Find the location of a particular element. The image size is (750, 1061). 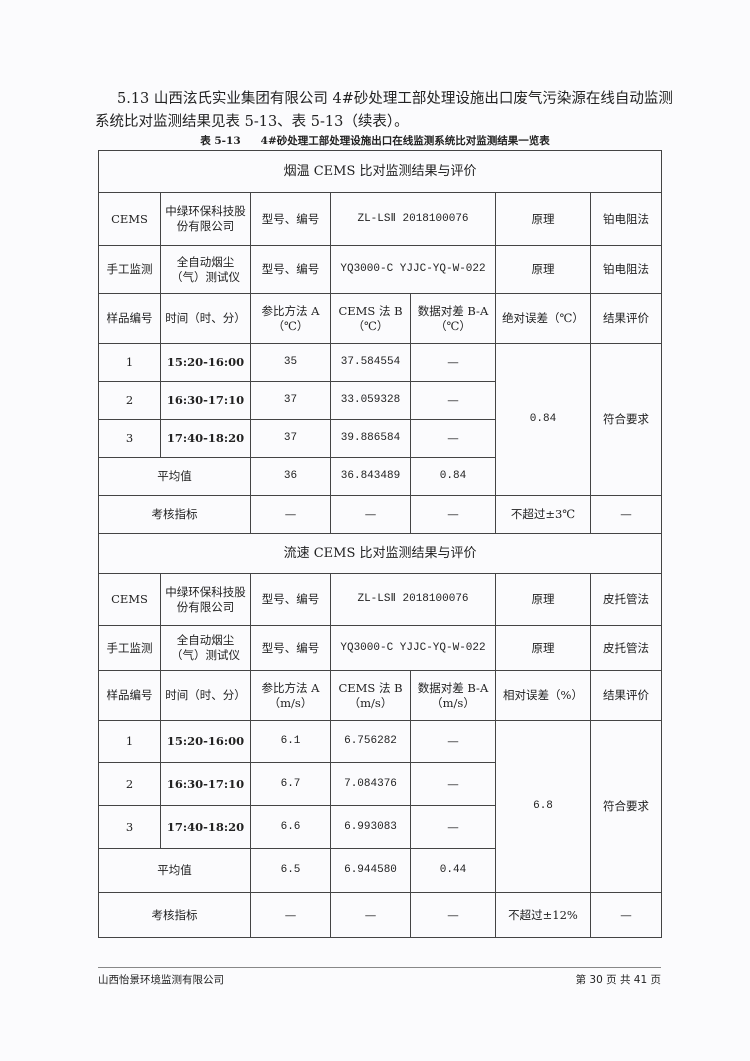

average-b: 36.843489 is located at coordinates (370, 476).